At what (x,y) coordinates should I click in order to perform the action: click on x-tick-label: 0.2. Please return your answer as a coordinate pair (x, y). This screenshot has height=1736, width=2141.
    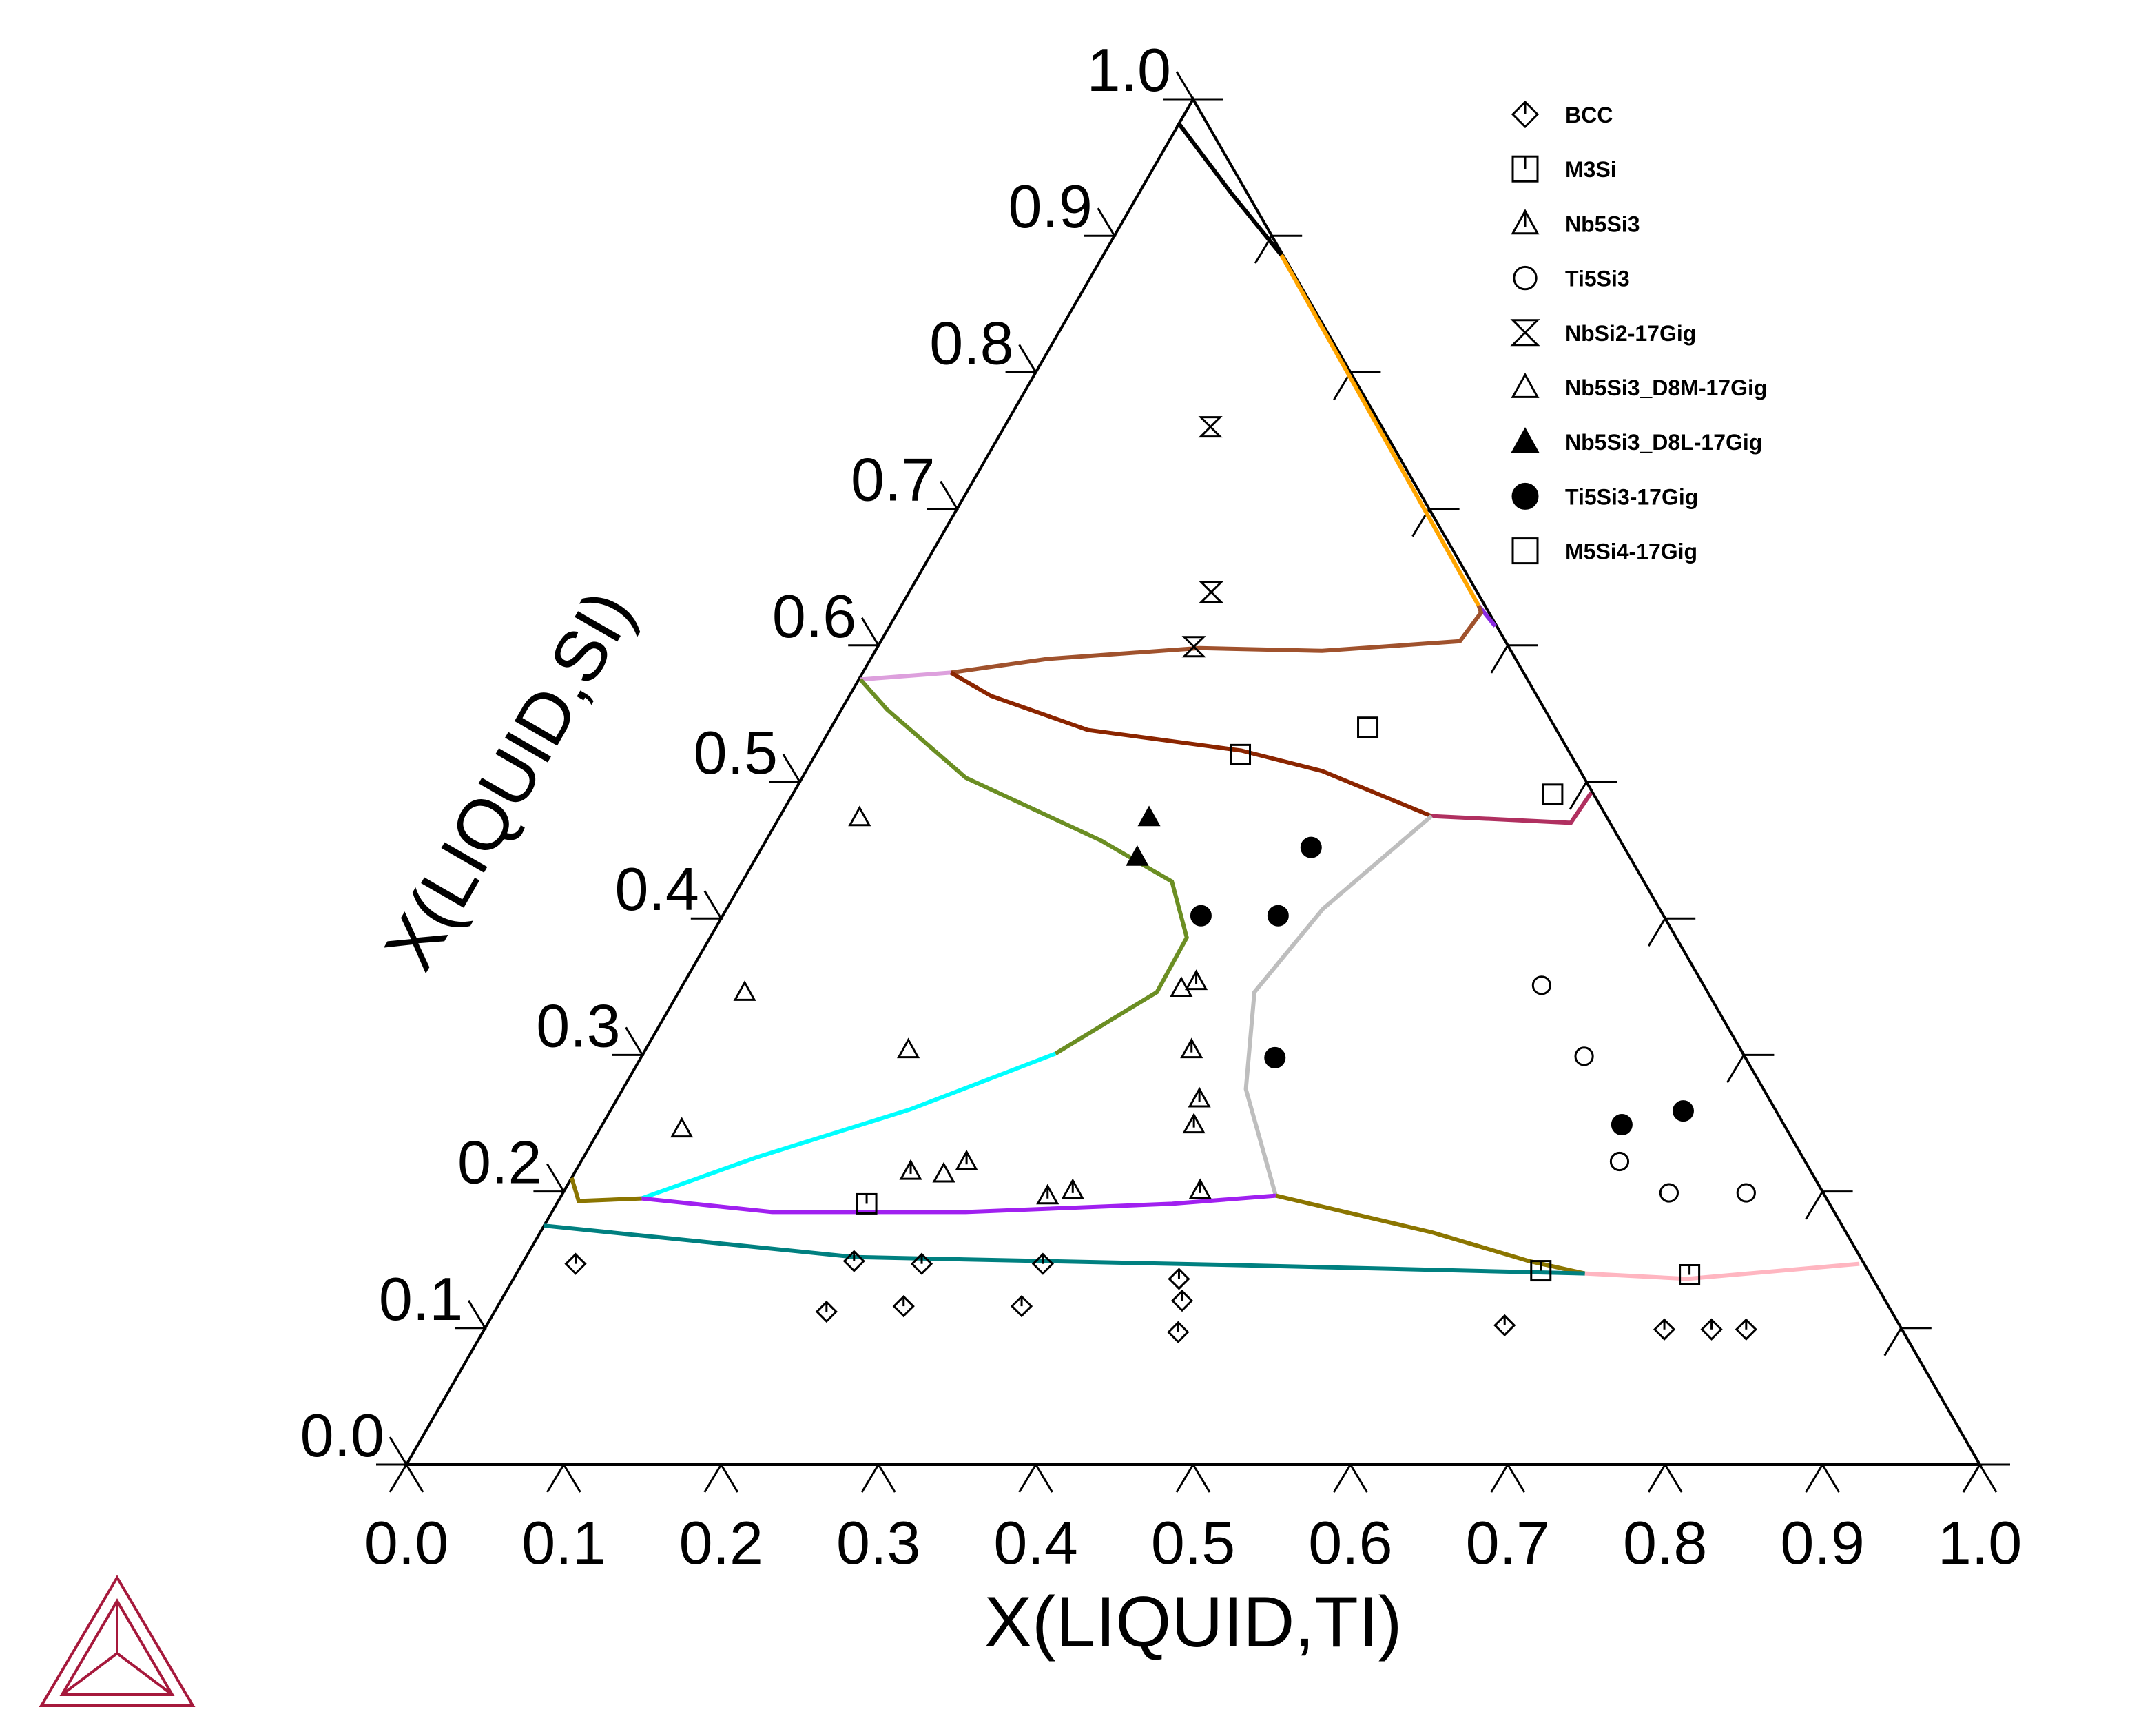
    Looking at the image, I should click on (721, 1543).